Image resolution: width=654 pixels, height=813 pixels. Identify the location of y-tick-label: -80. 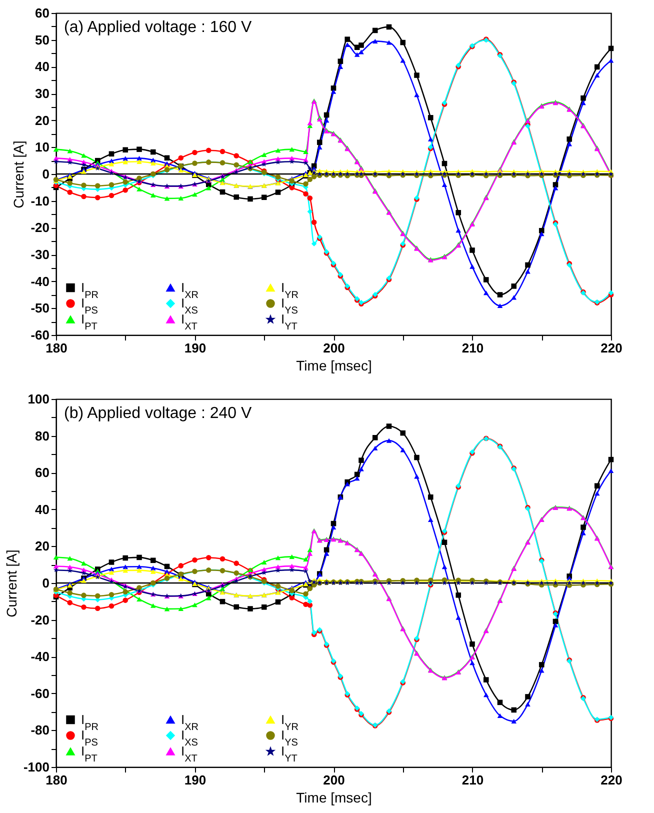
(40, 730).